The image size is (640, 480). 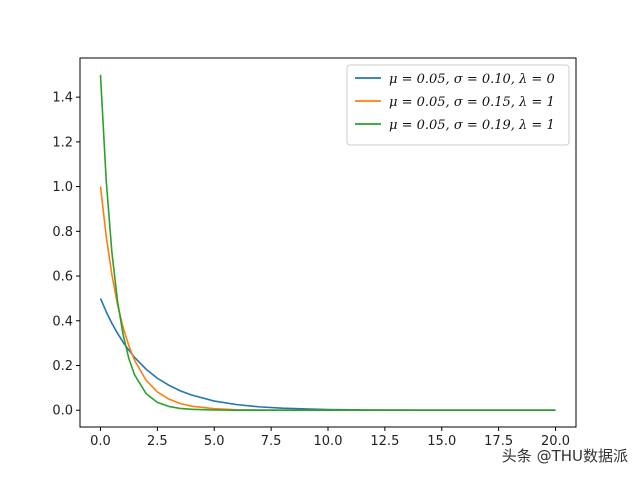 What do you see at coordinates (271, 441) in the screenshot?
I see `x-tick-label: 7.5` at bounding box center [271, 441].